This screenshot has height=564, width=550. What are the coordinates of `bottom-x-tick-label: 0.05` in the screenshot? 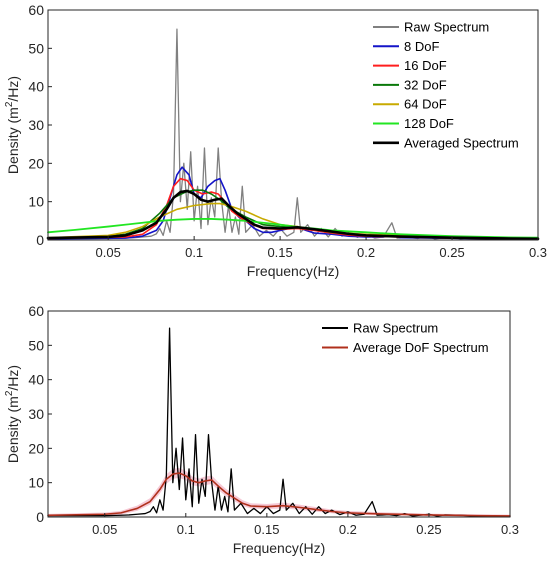 It's located at (104, 529).